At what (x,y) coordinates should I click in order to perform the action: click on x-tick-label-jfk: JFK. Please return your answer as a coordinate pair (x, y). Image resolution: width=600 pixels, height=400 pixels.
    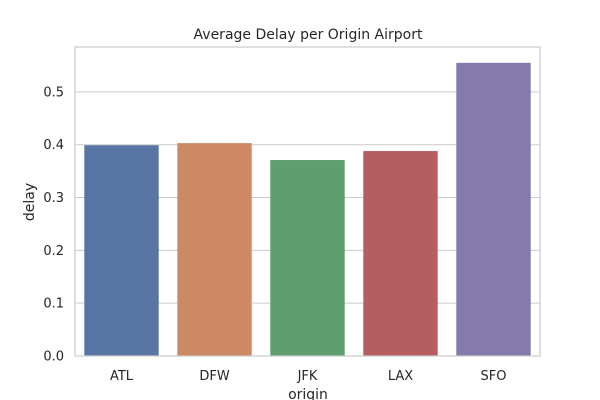
    Looking at the image, I should click on (307, 376).